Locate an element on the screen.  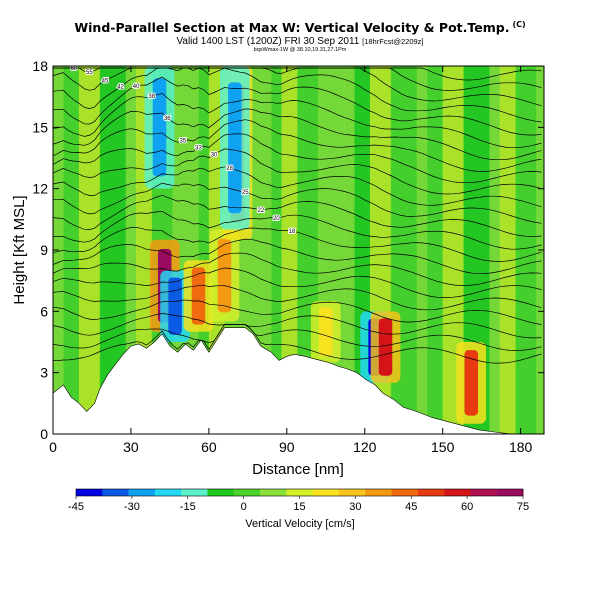
y-axis-tick-label: 0 is located at coordinates (44, 434).